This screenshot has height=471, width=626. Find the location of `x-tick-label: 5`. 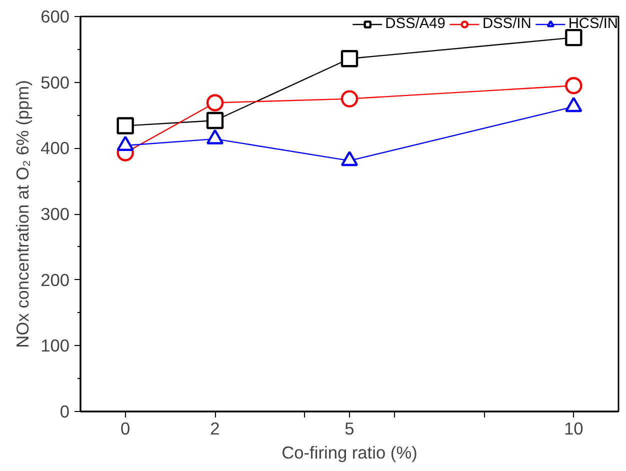

x-tick-label: 5 is located at coordinates (349, 428).